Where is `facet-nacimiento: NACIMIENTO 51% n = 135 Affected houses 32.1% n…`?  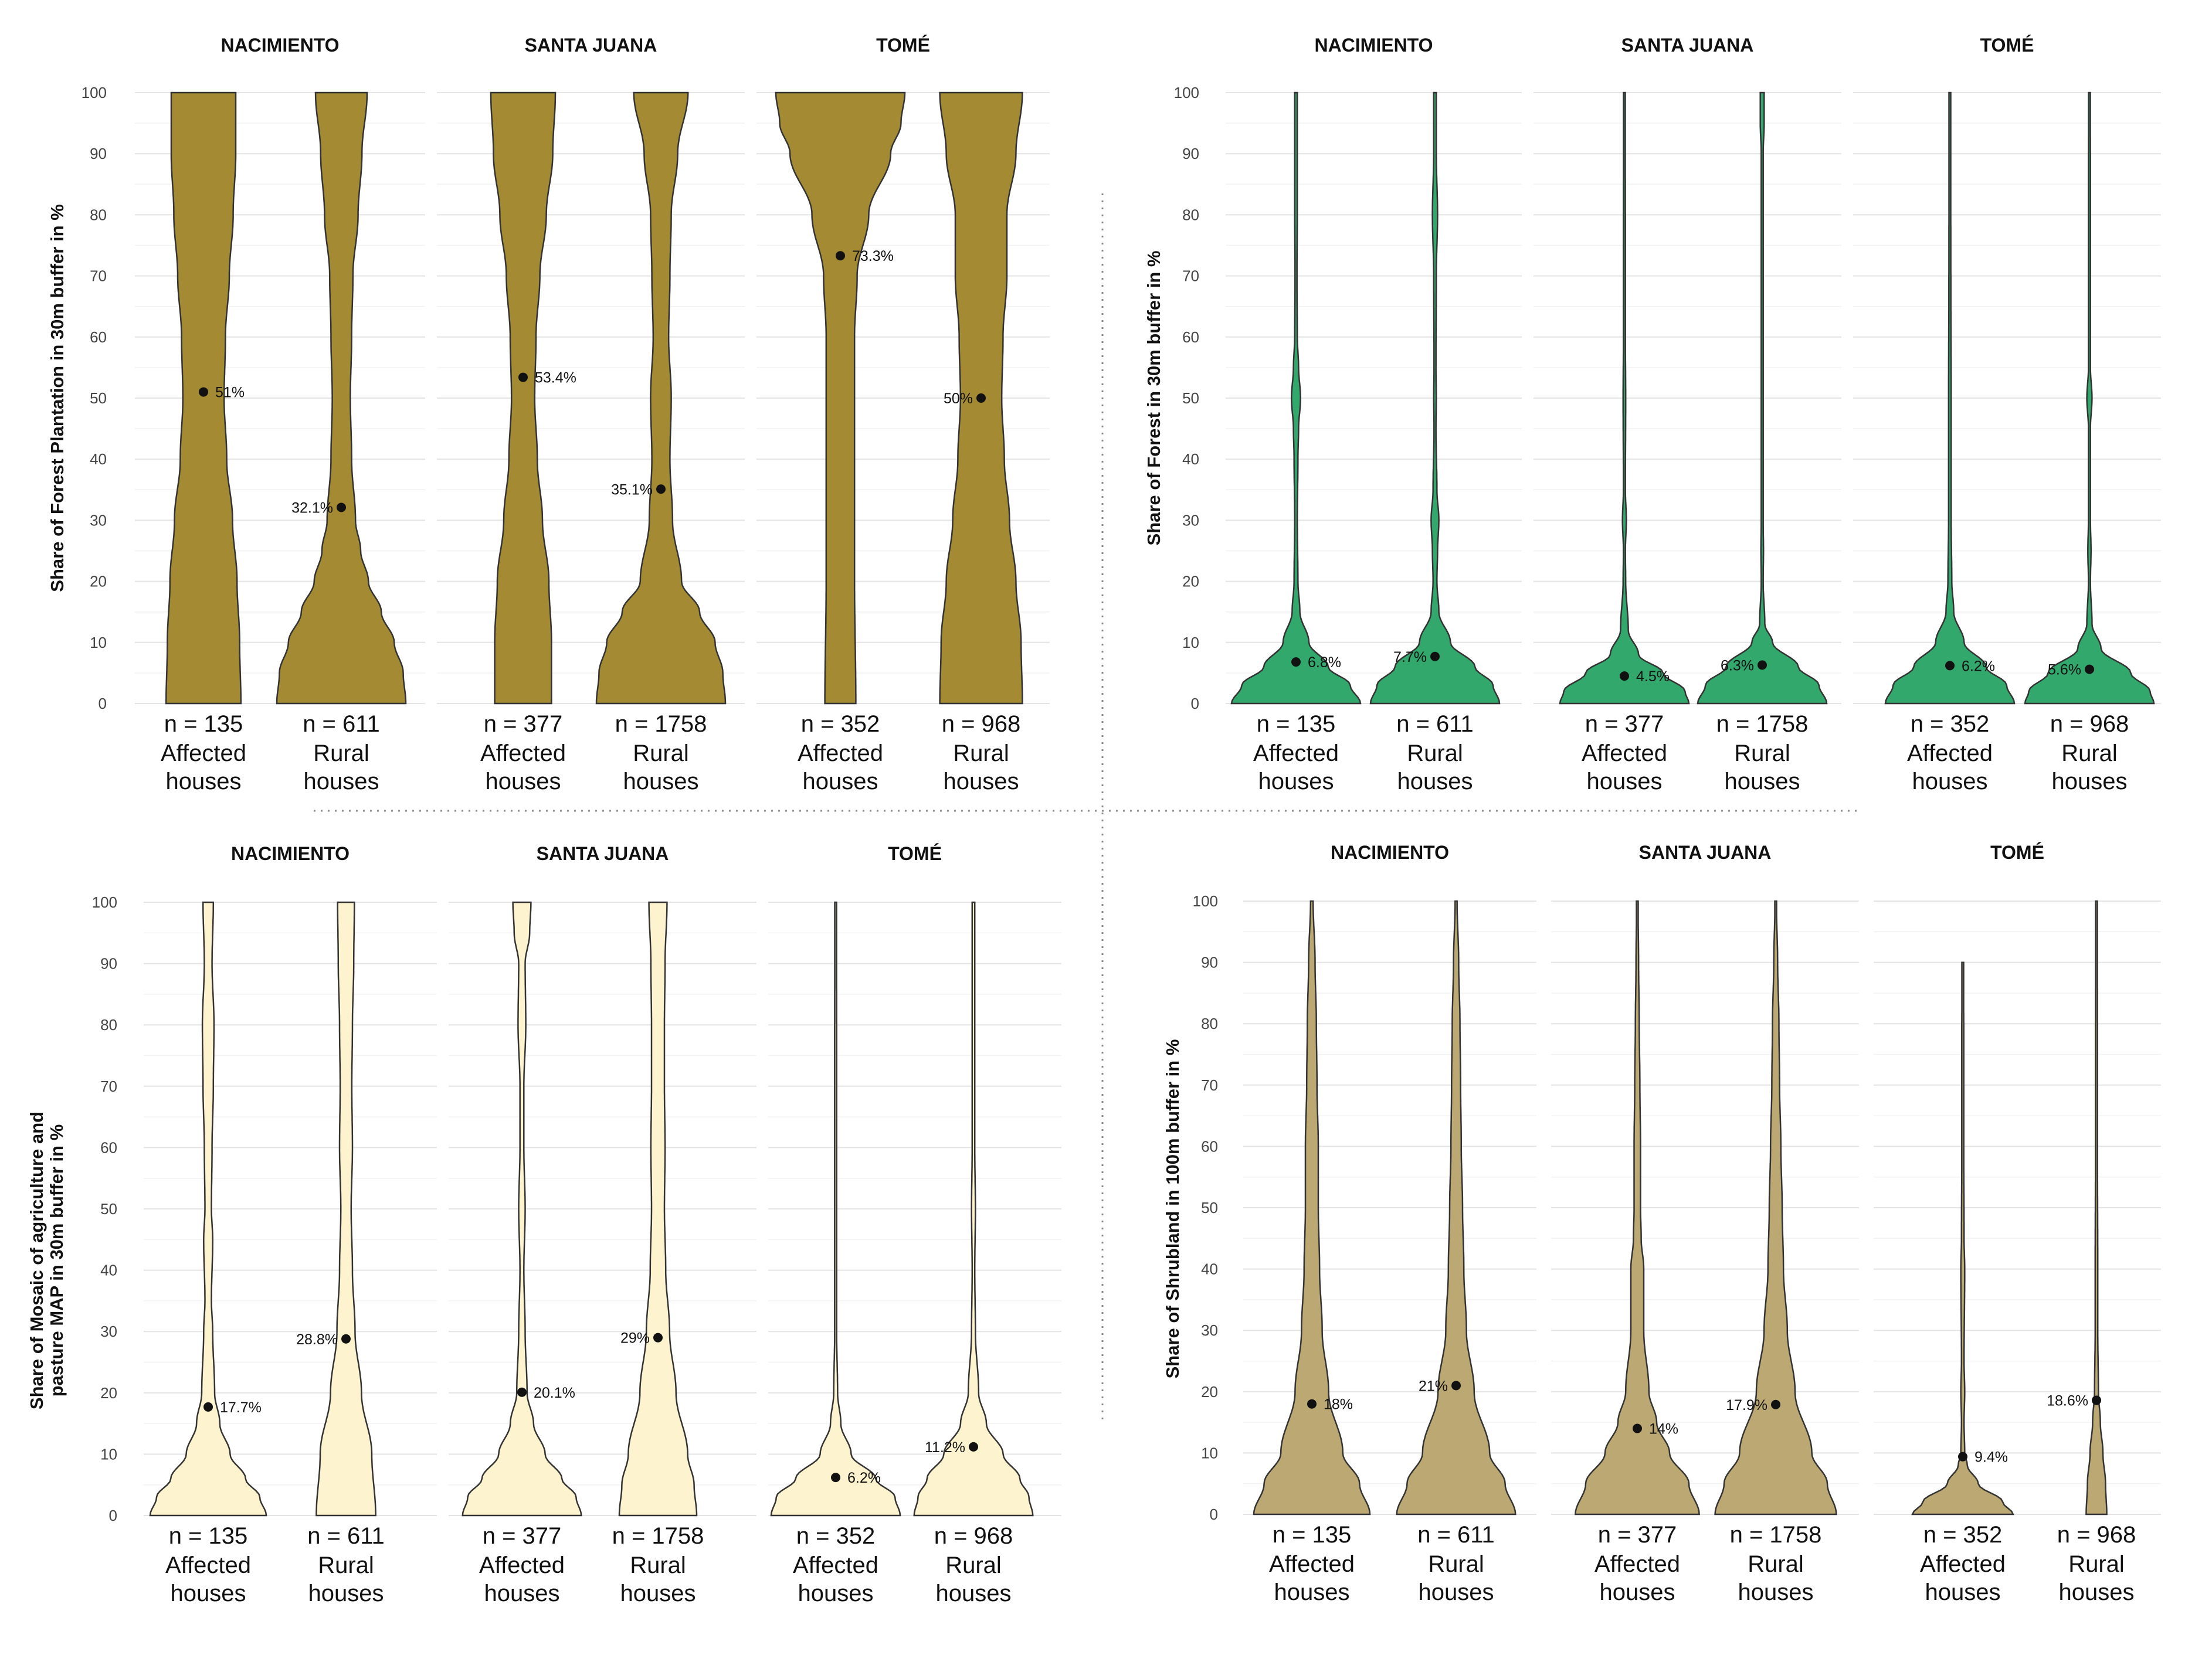 facet-nacimiento: NACIMIENTO 51% n = 135 Affected houses 32.1% n… is located at coordinates (284, 415).